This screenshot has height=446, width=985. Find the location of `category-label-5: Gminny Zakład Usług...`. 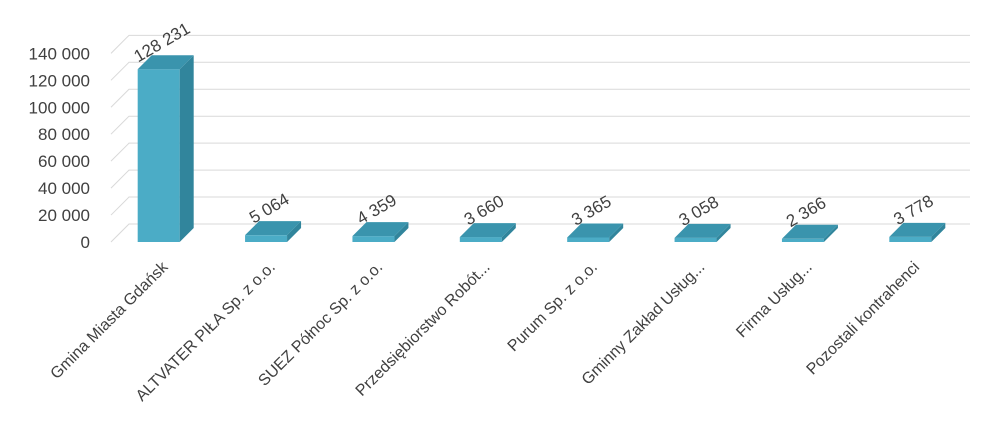

category-label-5: Gminny Zakład Usług... is located at coordinates (644, 324).